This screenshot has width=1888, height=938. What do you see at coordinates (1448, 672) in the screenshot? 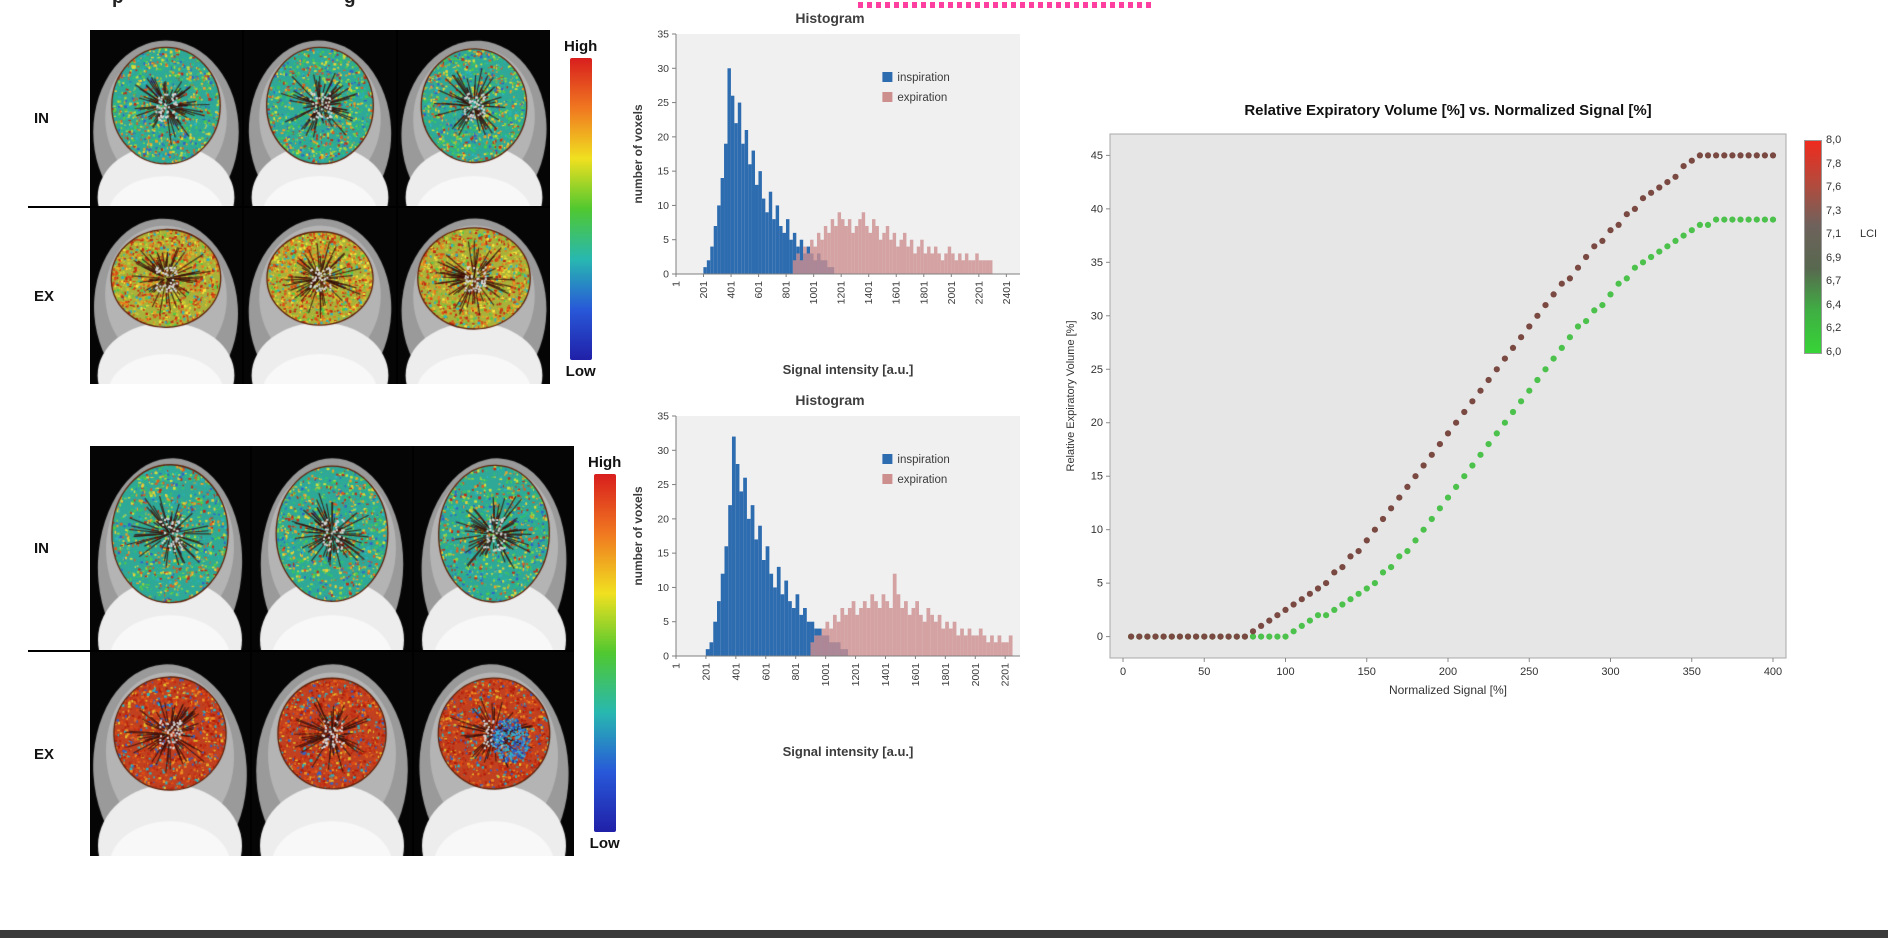
I see `svg-text: 200` at bounding box center [1448, 672].